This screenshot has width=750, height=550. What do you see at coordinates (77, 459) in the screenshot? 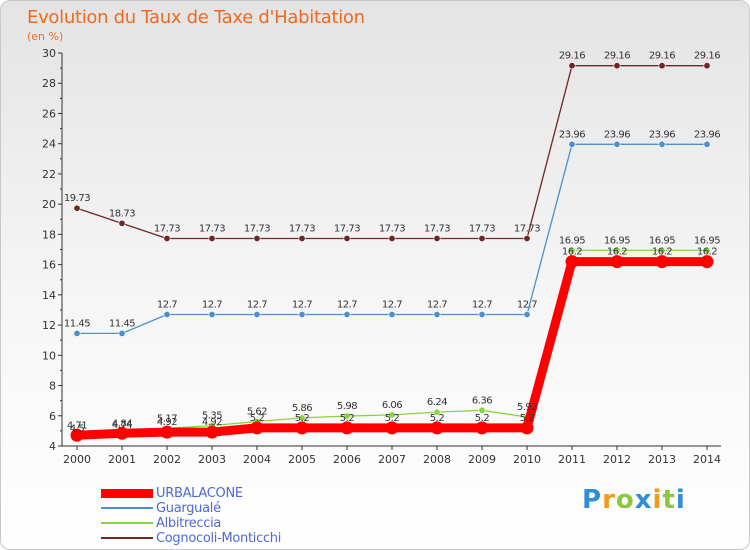
I see `x-tick-label: 2000` at bounding box center [77, 459].